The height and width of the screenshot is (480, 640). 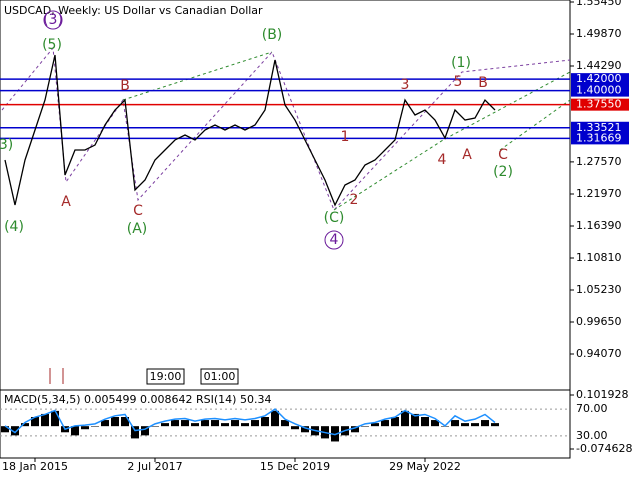 I want to click on y-tick-label: 1.27570, so click(x=599, y=161).